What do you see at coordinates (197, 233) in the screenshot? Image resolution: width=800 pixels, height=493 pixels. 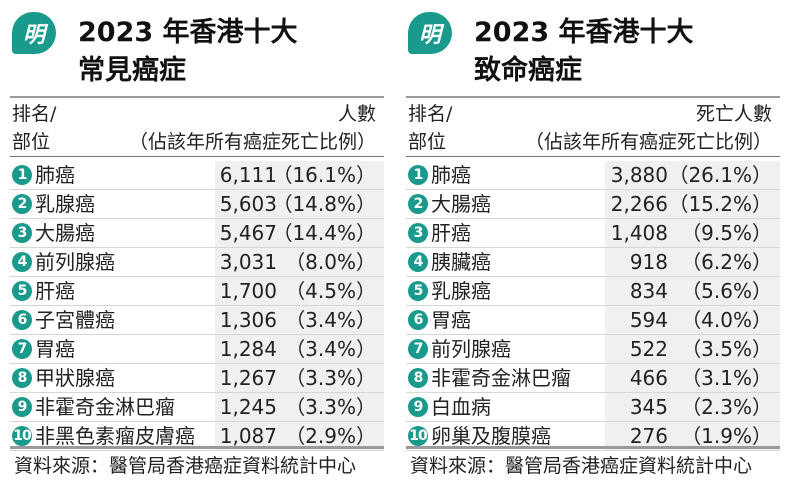 I see `table-row: 5,467 （14.4%） 3 大腸癌` at bounding box center [197, 233].